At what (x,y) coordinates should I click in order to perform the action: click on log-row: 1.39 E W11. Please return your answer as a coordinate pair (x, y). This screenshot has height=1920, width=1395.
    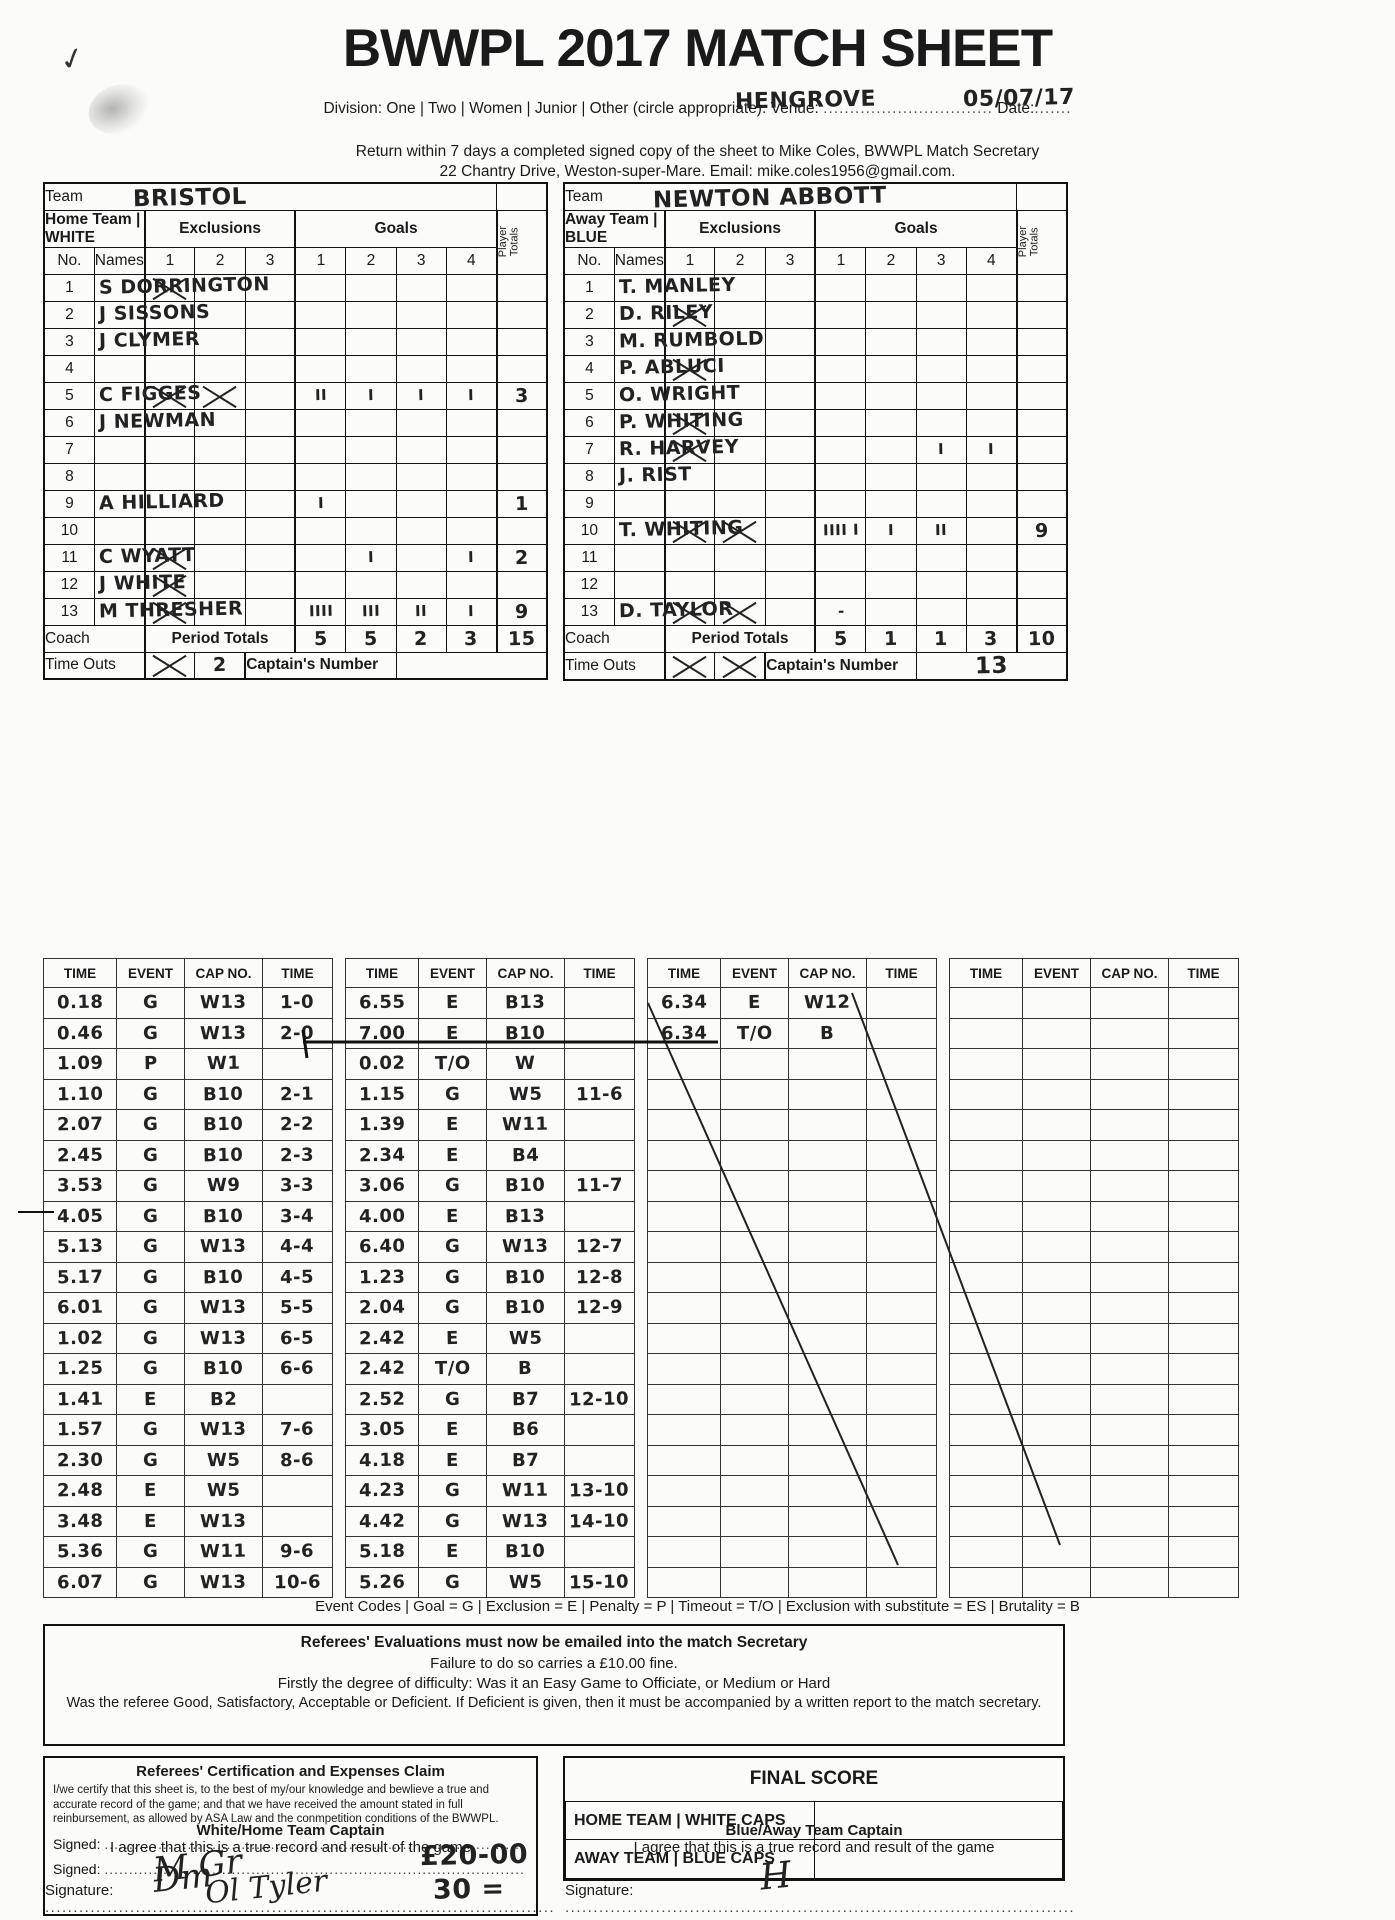
    Looking at the image, I should click on (490, 1125).